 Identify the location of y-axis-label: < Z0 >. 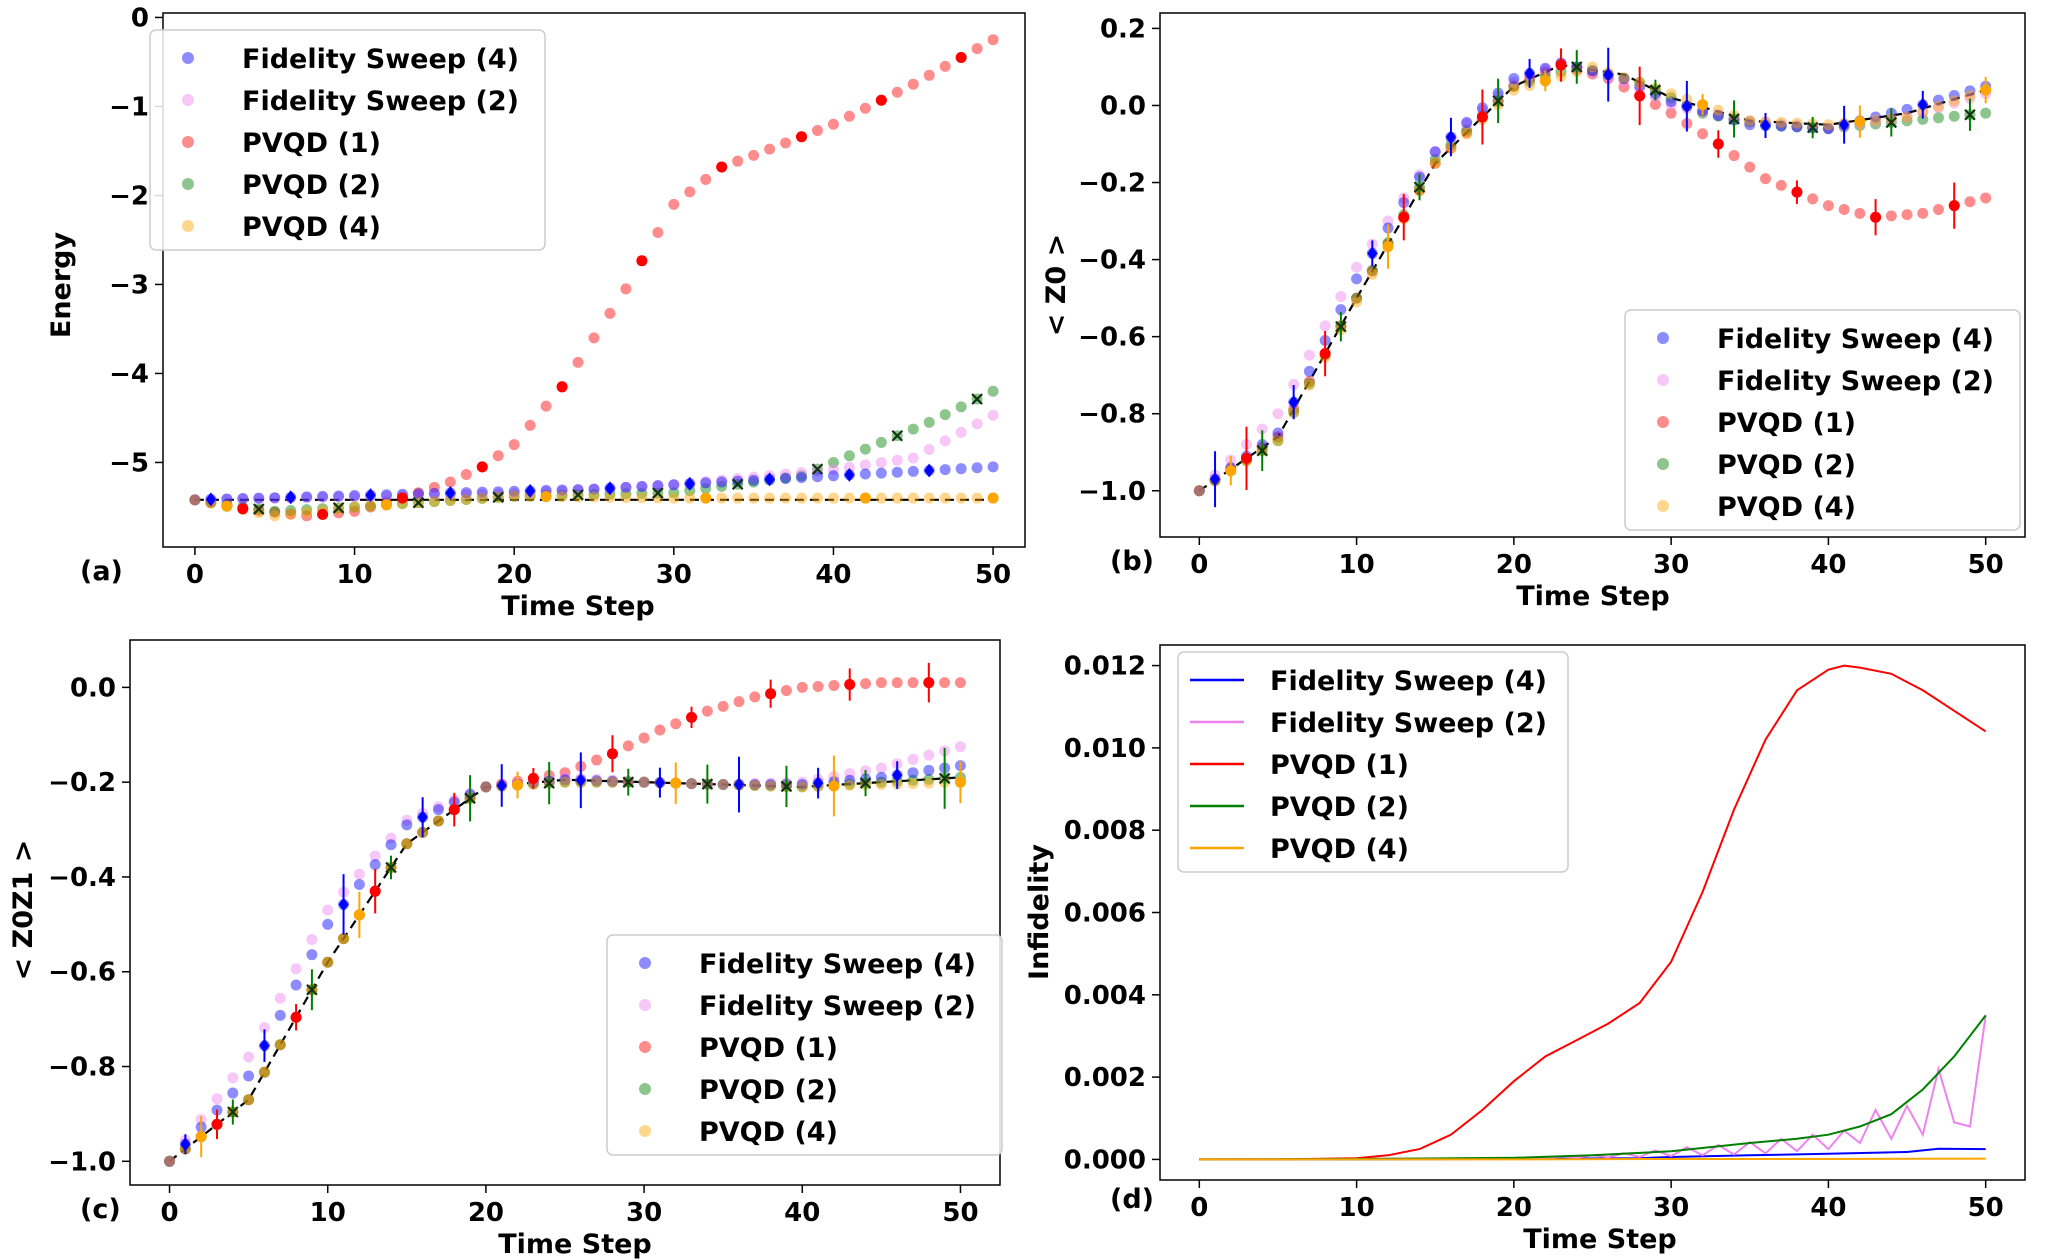
(1056, 285).